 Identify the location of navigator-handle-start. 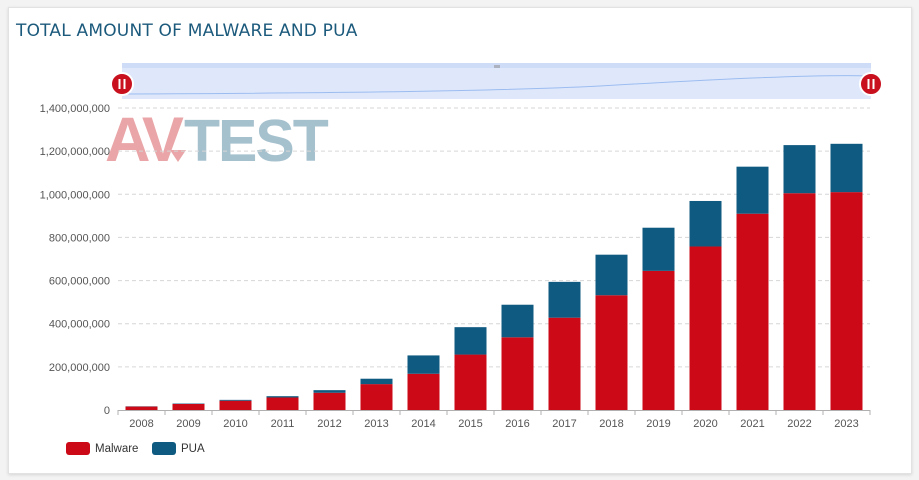
(122, 84).